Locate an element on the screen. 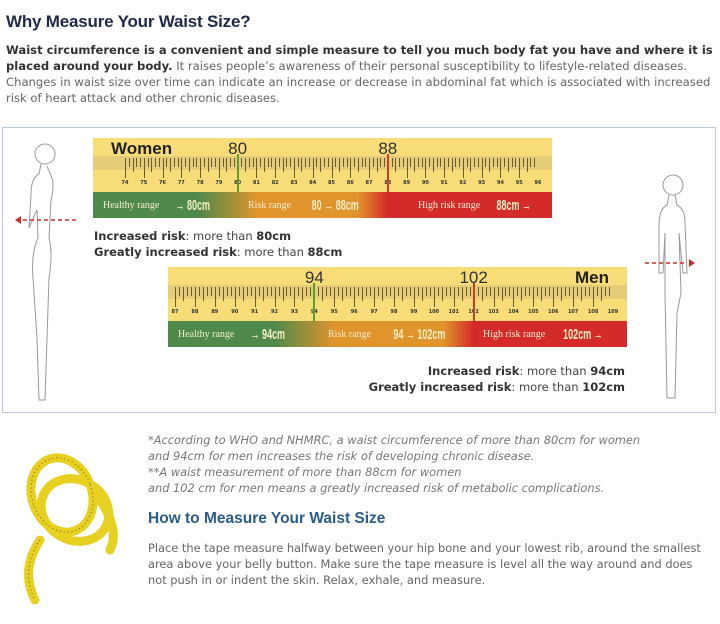  value: 102cm is located at coordinates (603, 387).